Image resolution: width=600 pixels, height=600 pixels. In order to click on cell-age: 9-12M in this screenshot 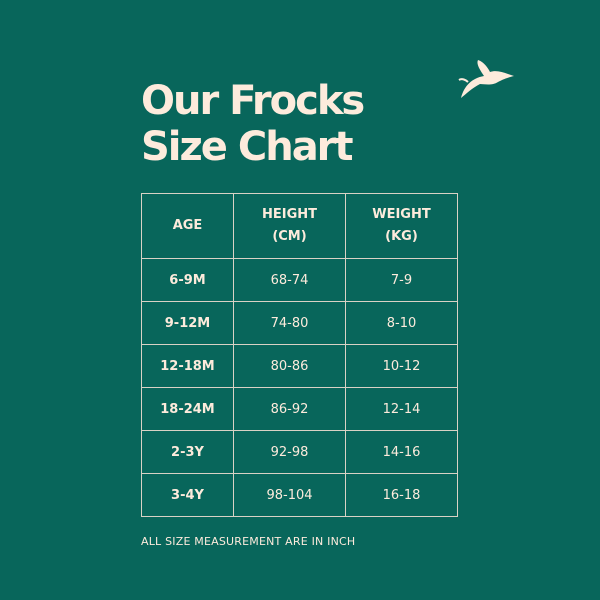, I will do `click(187, 323)`.